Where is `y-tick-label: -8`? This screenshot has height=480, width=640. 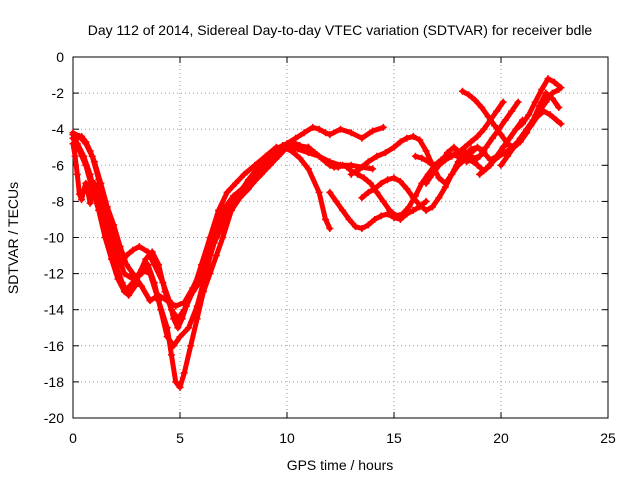 y-tick-label: -8 is located at coordinates (58, 201).